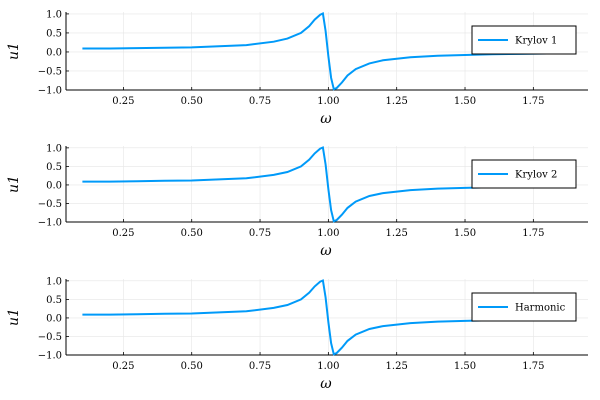 This screenshot has height=400, width=600. I want to click on legend-label: Krylov 2, so click(536, 175).